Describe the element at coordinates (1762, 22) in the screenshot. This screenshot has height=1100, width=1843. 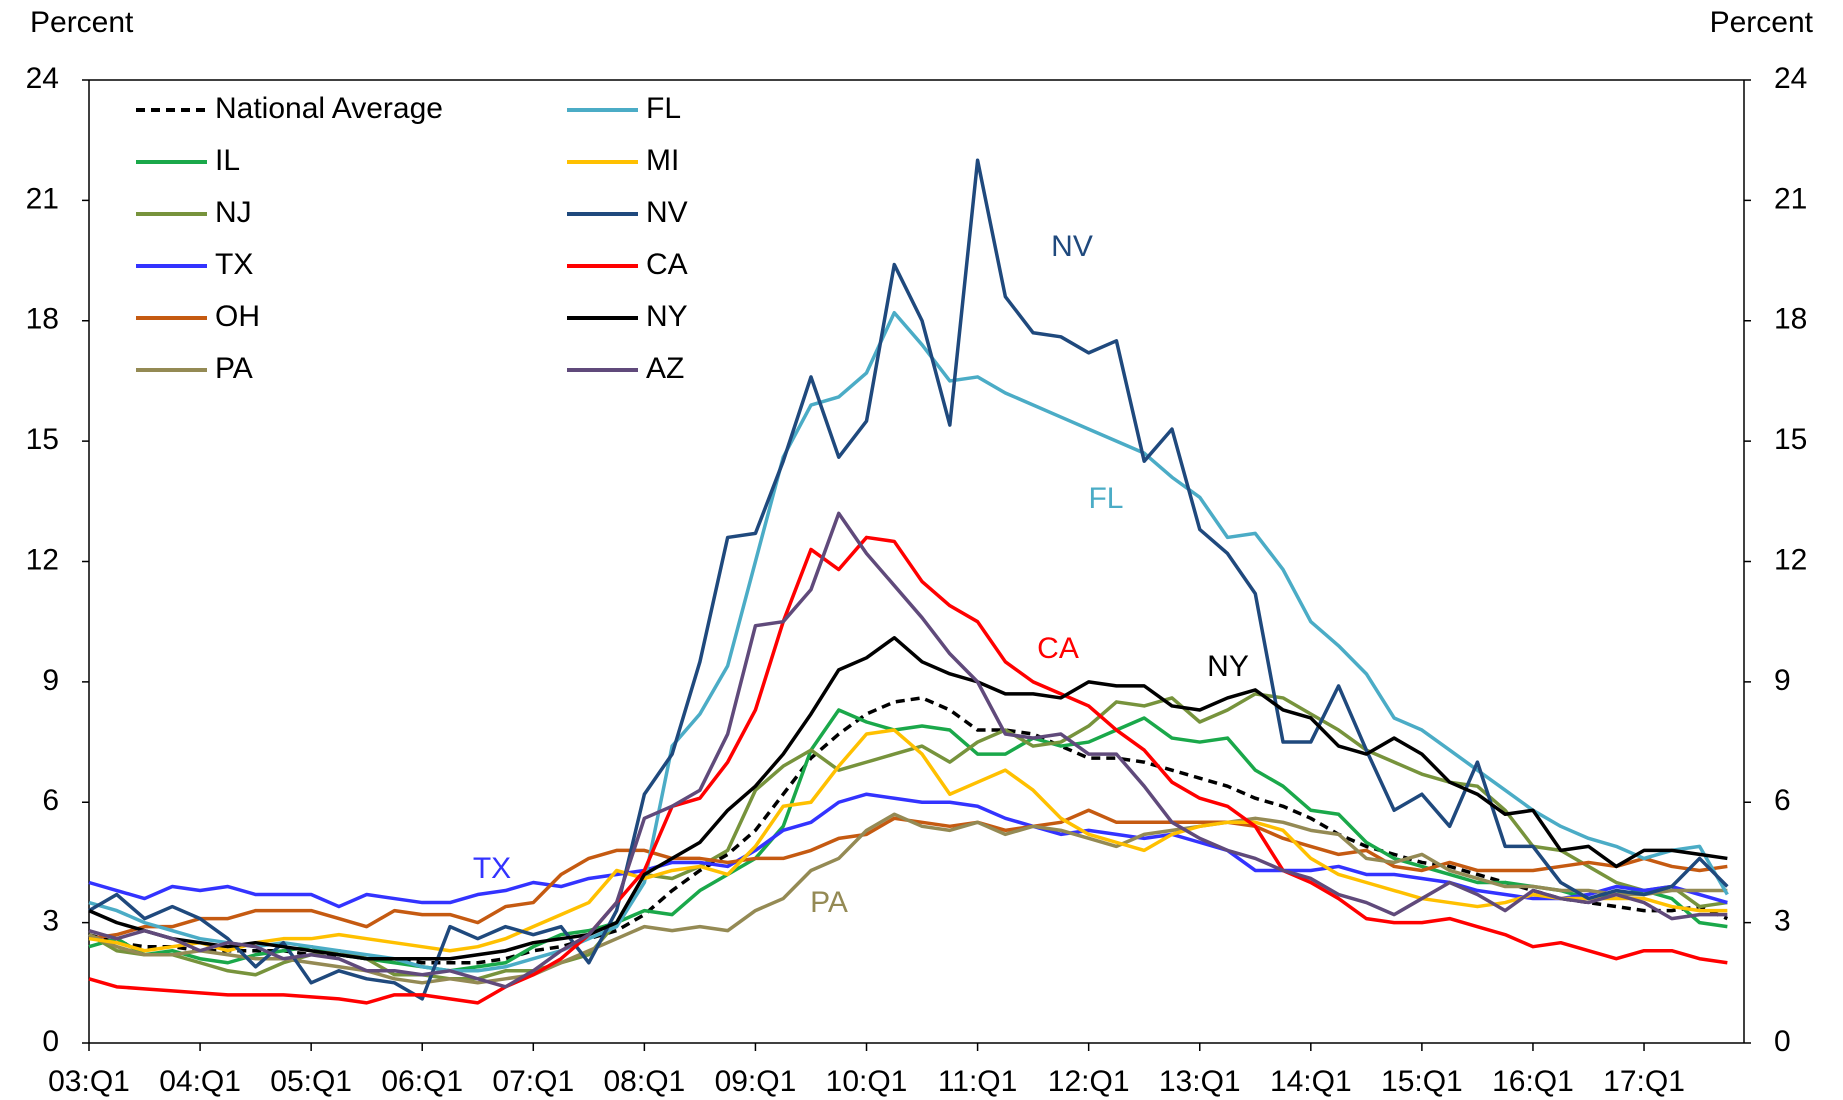
I see `y2-axis-label: Percent` at that location.